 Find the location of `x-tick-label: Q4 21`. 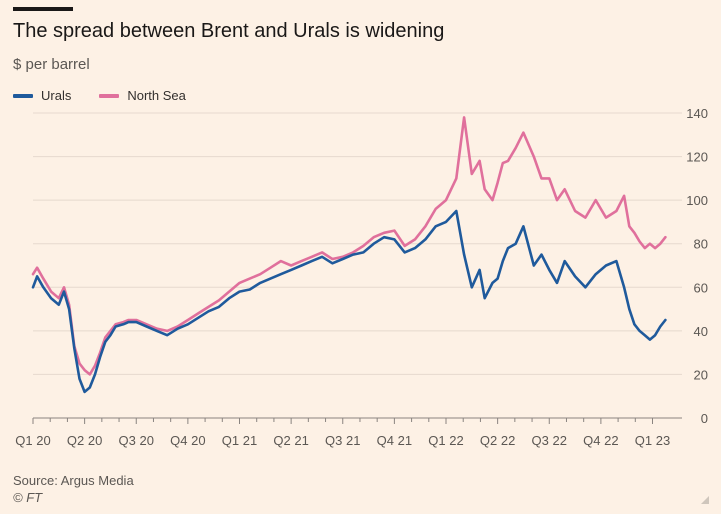

x-tick-label: Q4 21 is located at coordinates (394, 440).